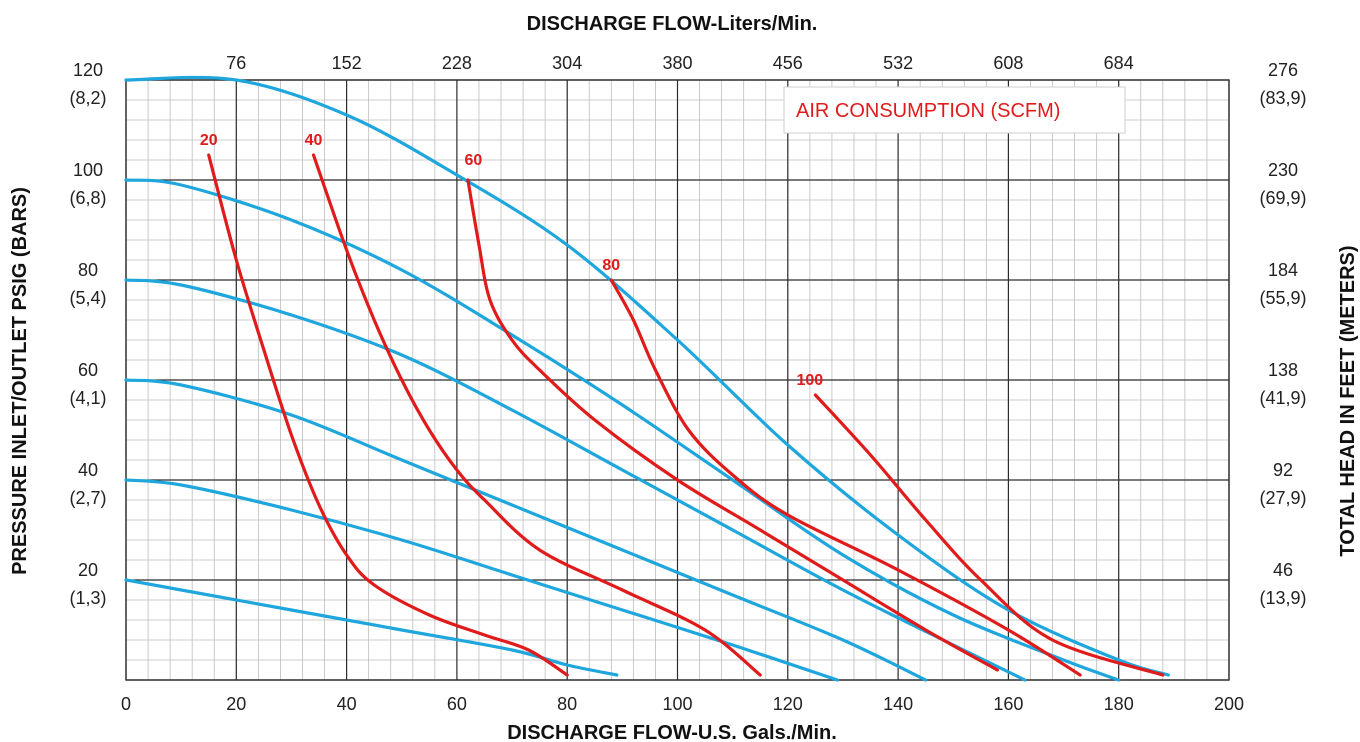 The width and height of the screenshot is (1360, 742). Describe the element at coordinates (87, 98) in the screenshot. I see `y-tick-bar: (8,2)` at that location.